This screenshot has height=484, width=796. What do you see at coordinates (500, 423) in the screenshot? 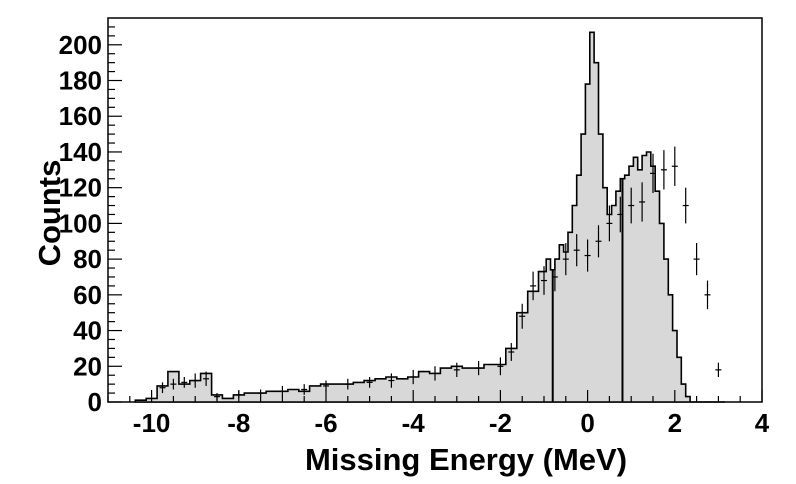
I see `x-tick-label: -2` at bounding box center [500, 423].